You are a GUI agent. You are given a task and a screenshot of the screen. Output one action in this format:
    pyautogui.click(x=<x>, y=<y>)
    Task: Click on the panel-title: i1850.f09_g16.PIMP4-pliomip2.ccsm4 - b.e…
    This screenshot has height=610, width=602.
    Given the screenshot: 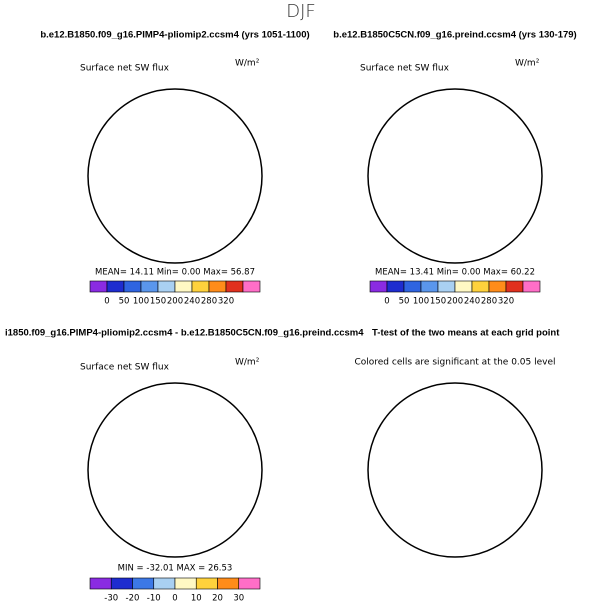 What is the action you would take?
    pyautogui.click(x=184, y=333)
    